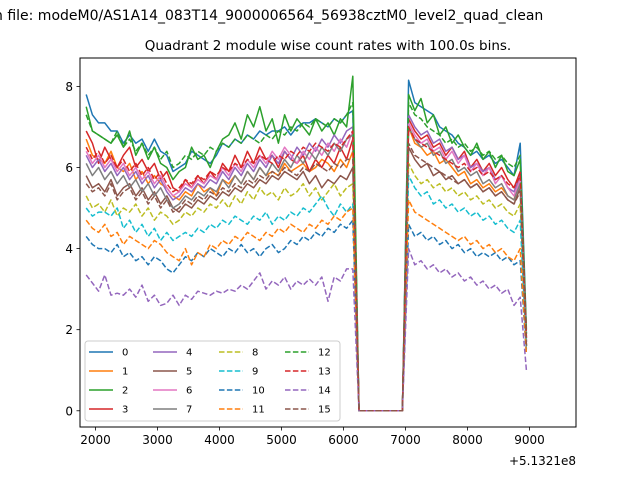 This screenshot has width=640, height=480. Describe the element at coordinates (125, 372) in the screenshot. I see `legend-label-1: 1` at that location.